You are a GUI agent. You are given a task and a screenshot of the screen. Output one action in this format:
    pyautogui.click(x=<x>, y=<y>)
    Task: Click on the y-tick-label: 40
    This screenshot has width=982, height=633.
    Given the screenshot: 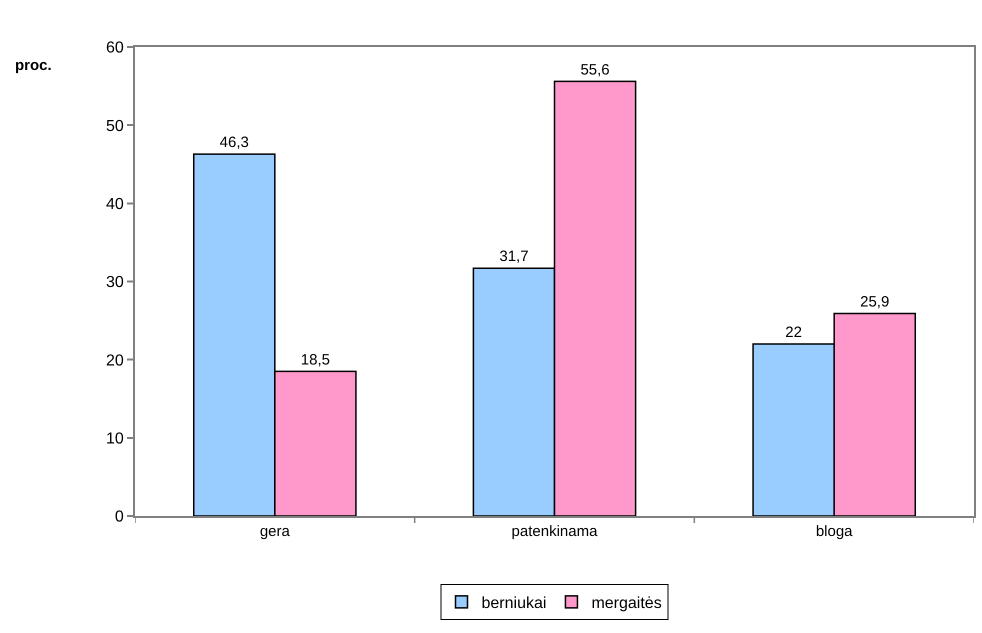 What is the action you would take?
    pyautogui.click(x=115, y=204)
    